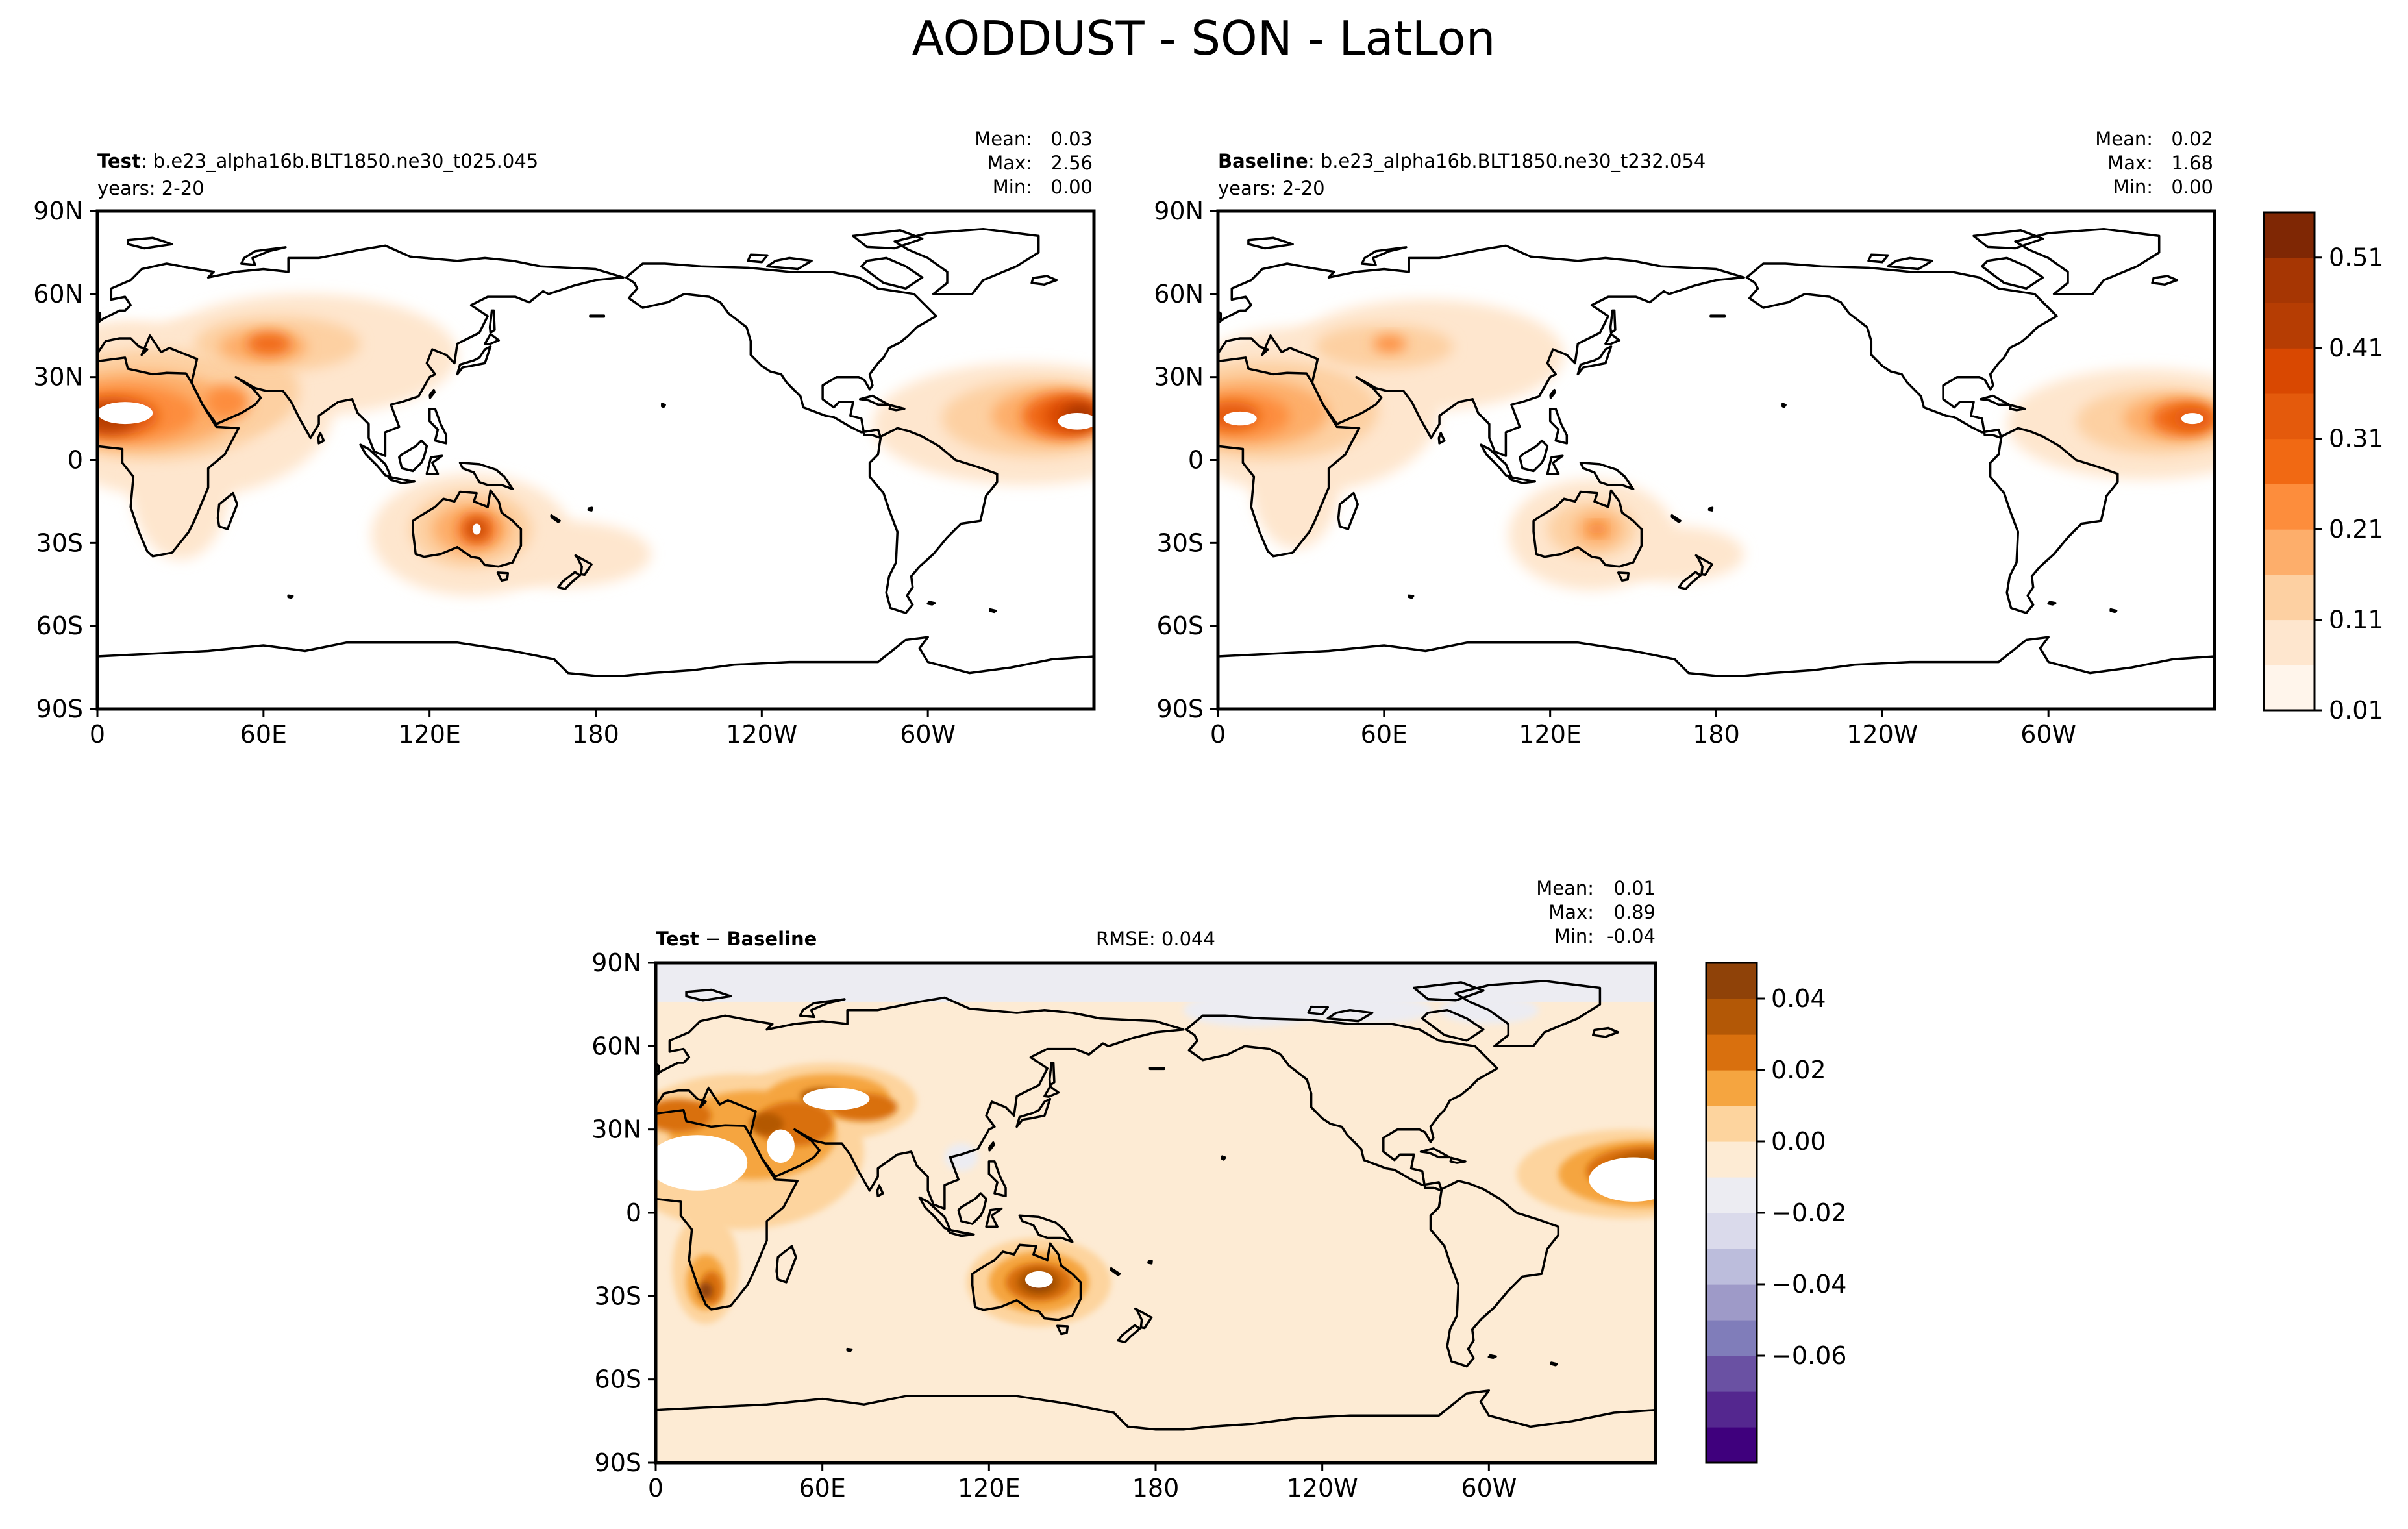 The width and height of the screenshot is (2408, 1529). Describe the element at coordinates (633, 1213) in the screenshot. I see `difference-ytick-label-3: 0` at that location.